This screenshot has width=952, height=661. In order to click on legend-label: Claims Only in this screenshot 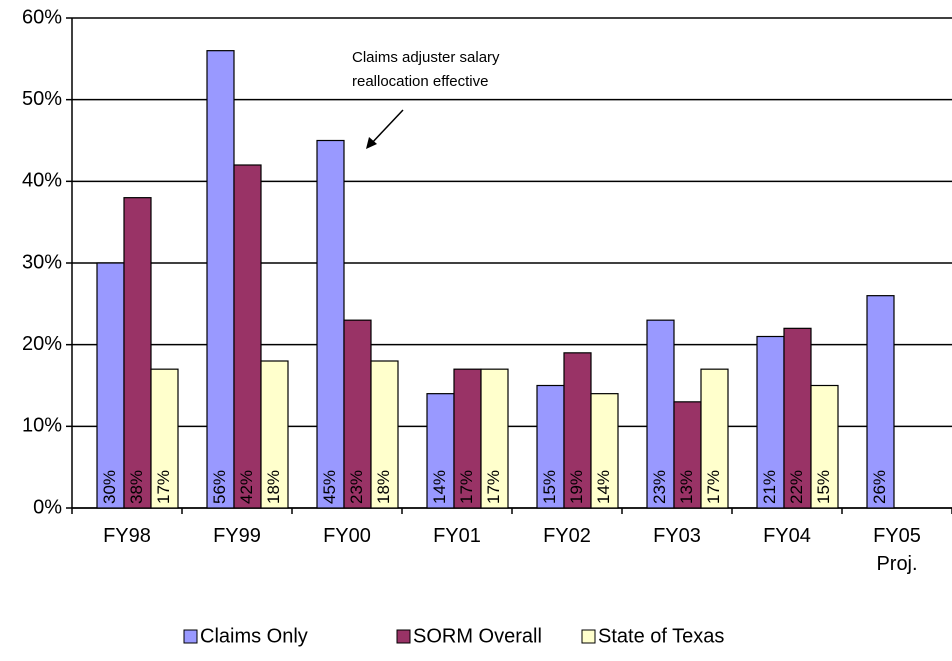, I will do `click(254, 636)`.